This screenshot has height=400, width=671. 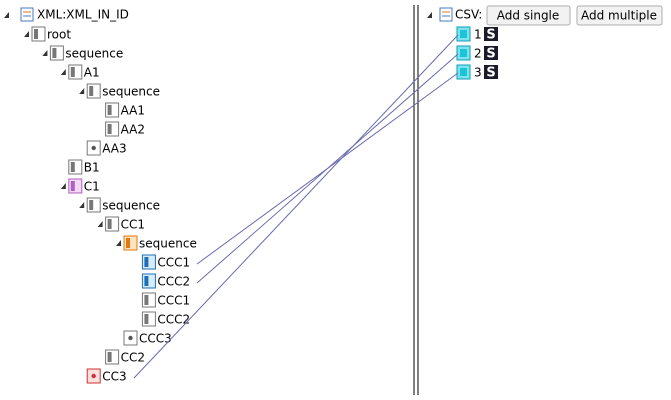 What do you see at coordinates (83, 15) in the screenshot?
I see `xml-title: XML:XML_IN_ID` at bounding box center [83, 15].